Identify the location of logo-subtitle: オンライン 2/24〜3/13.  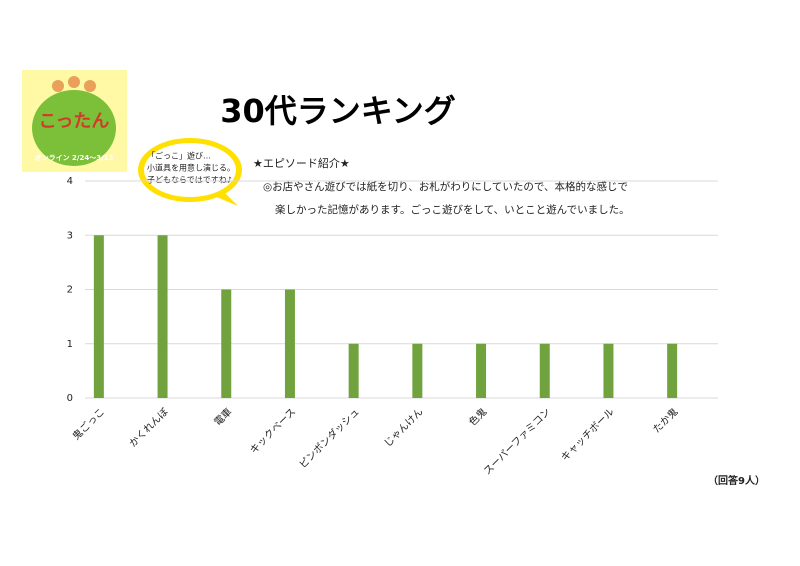
(74, 158).